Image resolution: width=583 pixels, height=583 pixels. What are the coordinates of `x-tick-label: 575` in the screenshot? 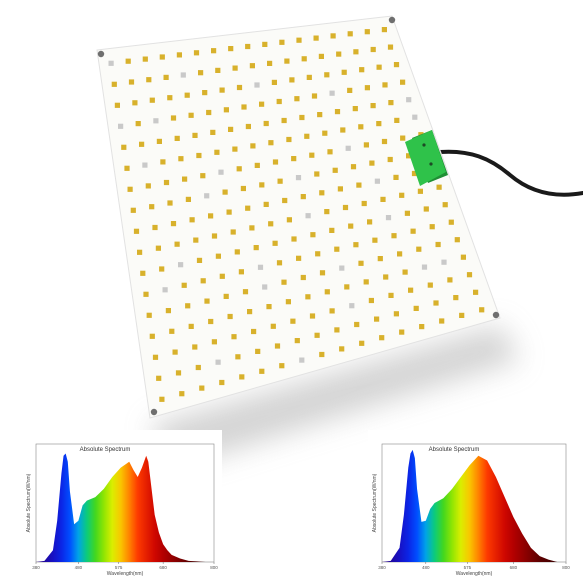 It's located at (119, 567).